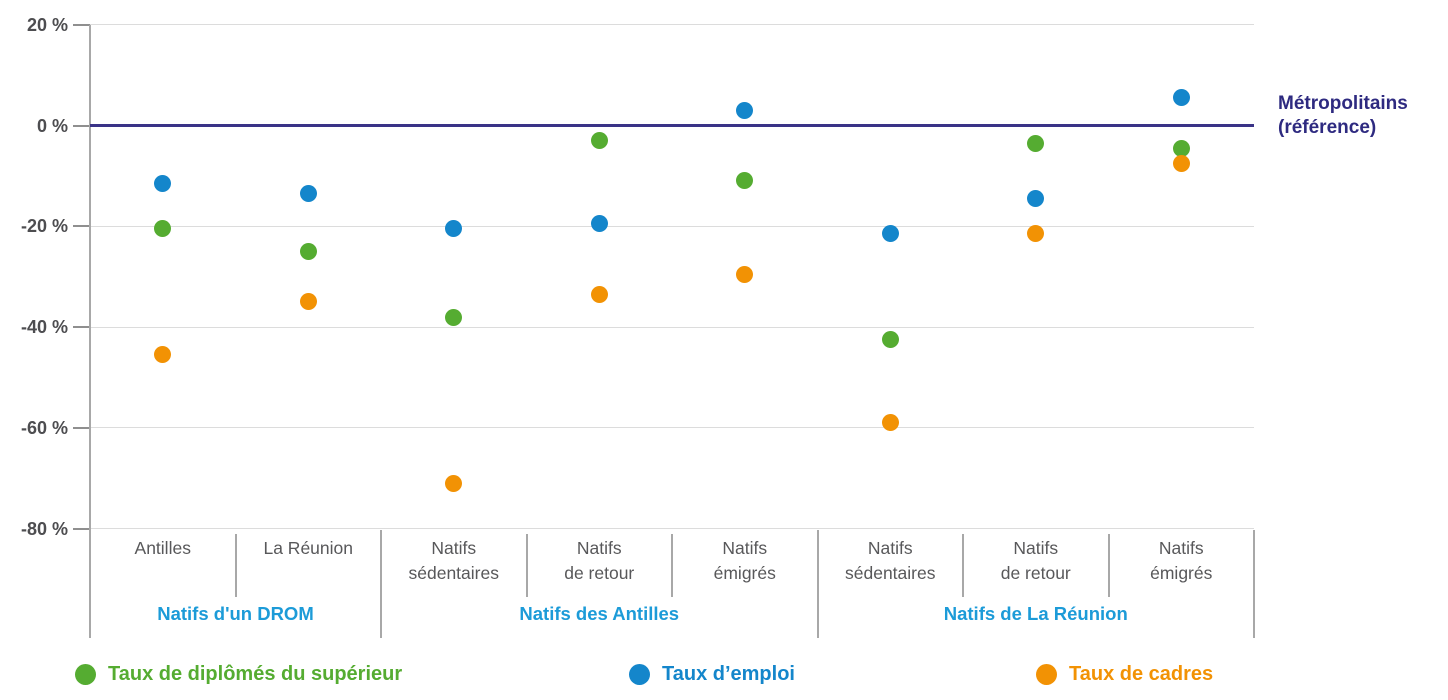 This screenshot has width=1448, height=700. What do you see at coordinates (44, 327) in the screenshot?
I see `y-axis-tick-label: -40 %` at bounding box center [44, 327].